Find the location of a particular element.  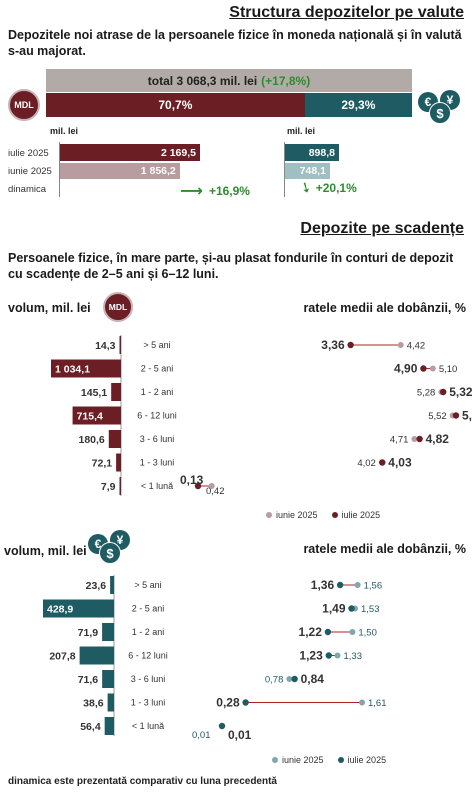

bar-fx-jul-label: 898,8 is located at coordinates (321, 152).